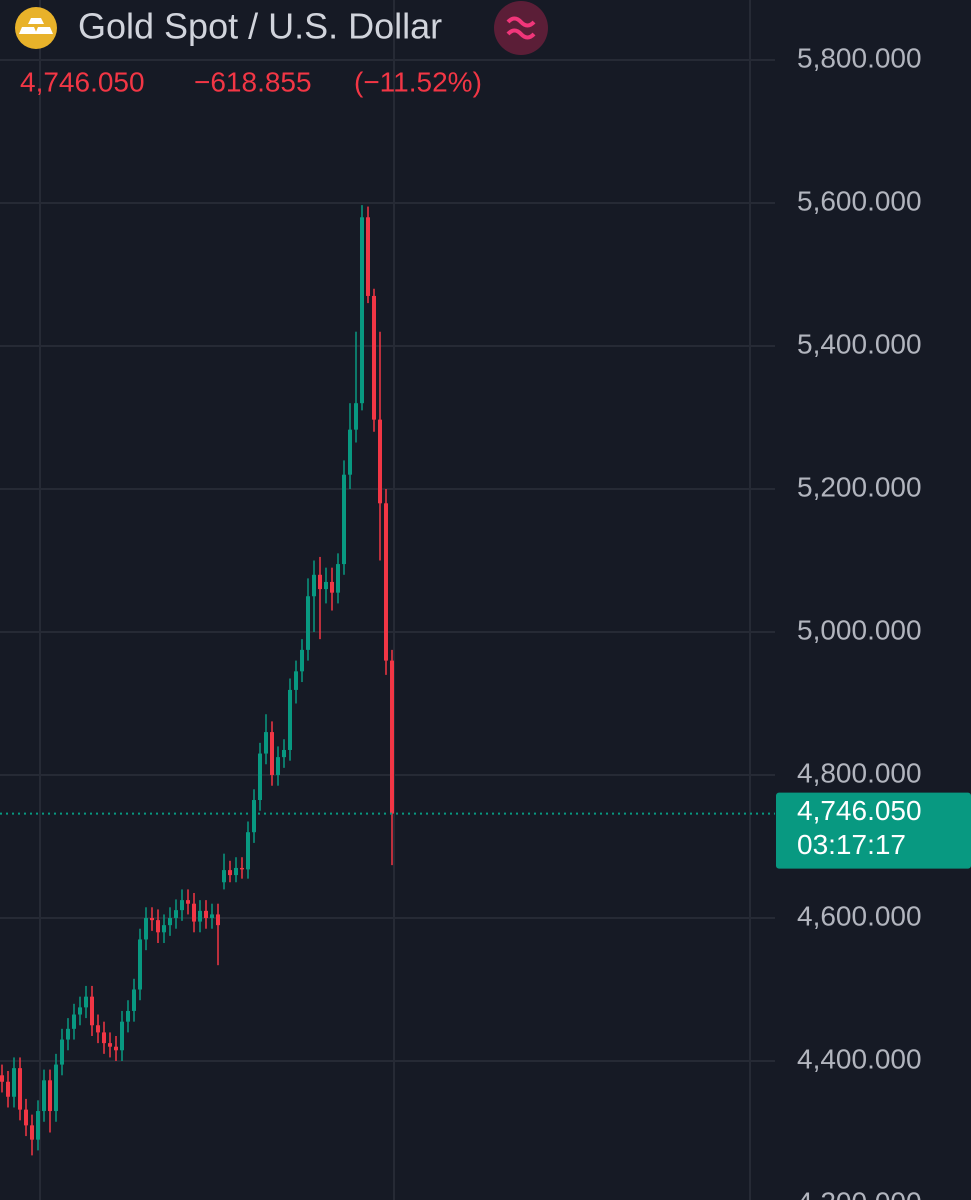 This screenshot has height=1200, width=971. I want to click on y-tick-label: 4,600.000, so click(859, 915).